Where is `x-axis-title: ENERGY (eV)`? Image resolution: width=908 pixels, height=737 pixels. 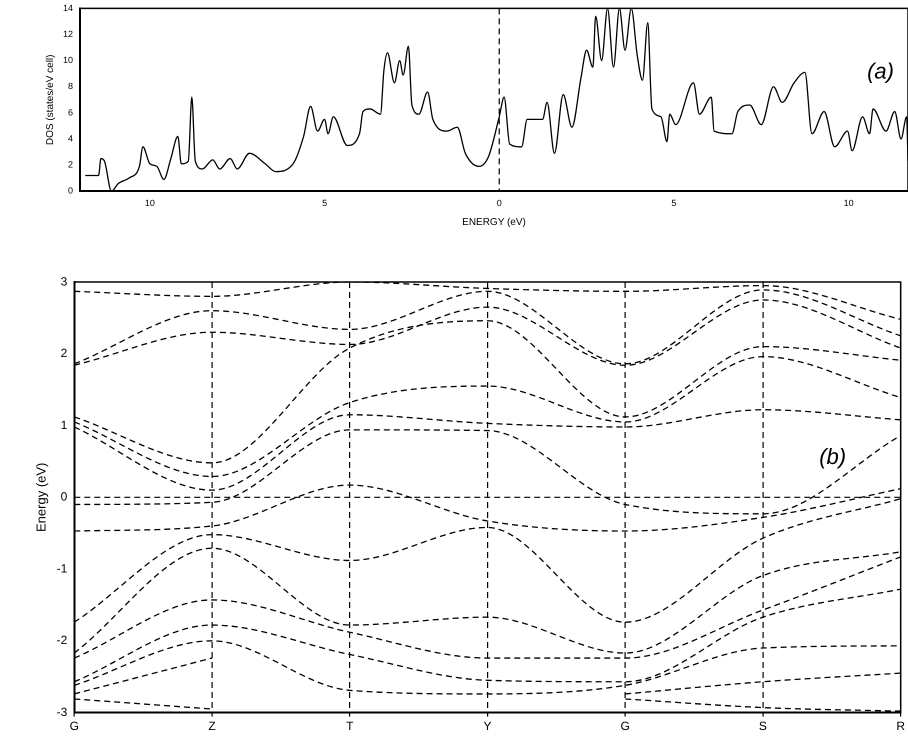 x-axis-title: ENERGY (eV) is located at coordinates (494, 222).